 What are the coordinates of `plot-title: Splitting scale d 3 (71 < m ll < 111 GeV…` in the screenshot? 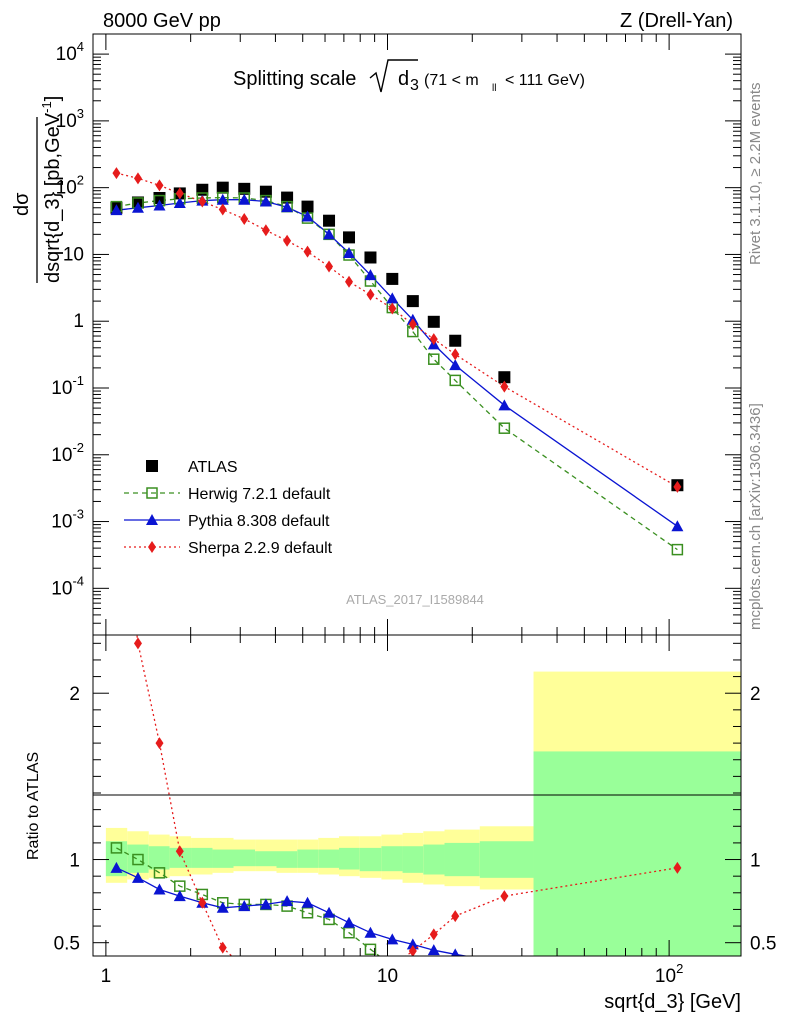 It's located at (409, 76).